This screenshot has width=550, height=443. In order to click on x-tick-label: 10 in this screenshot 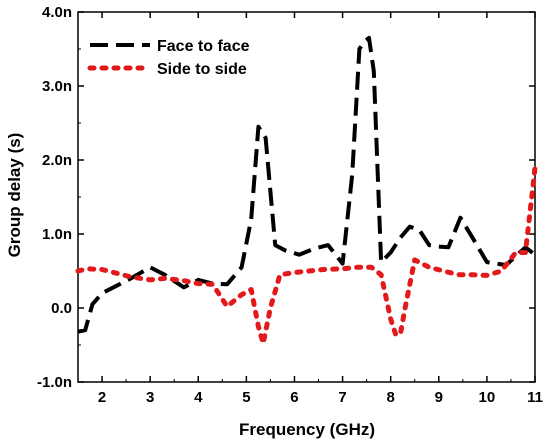, I will do `click(487, 397)`.